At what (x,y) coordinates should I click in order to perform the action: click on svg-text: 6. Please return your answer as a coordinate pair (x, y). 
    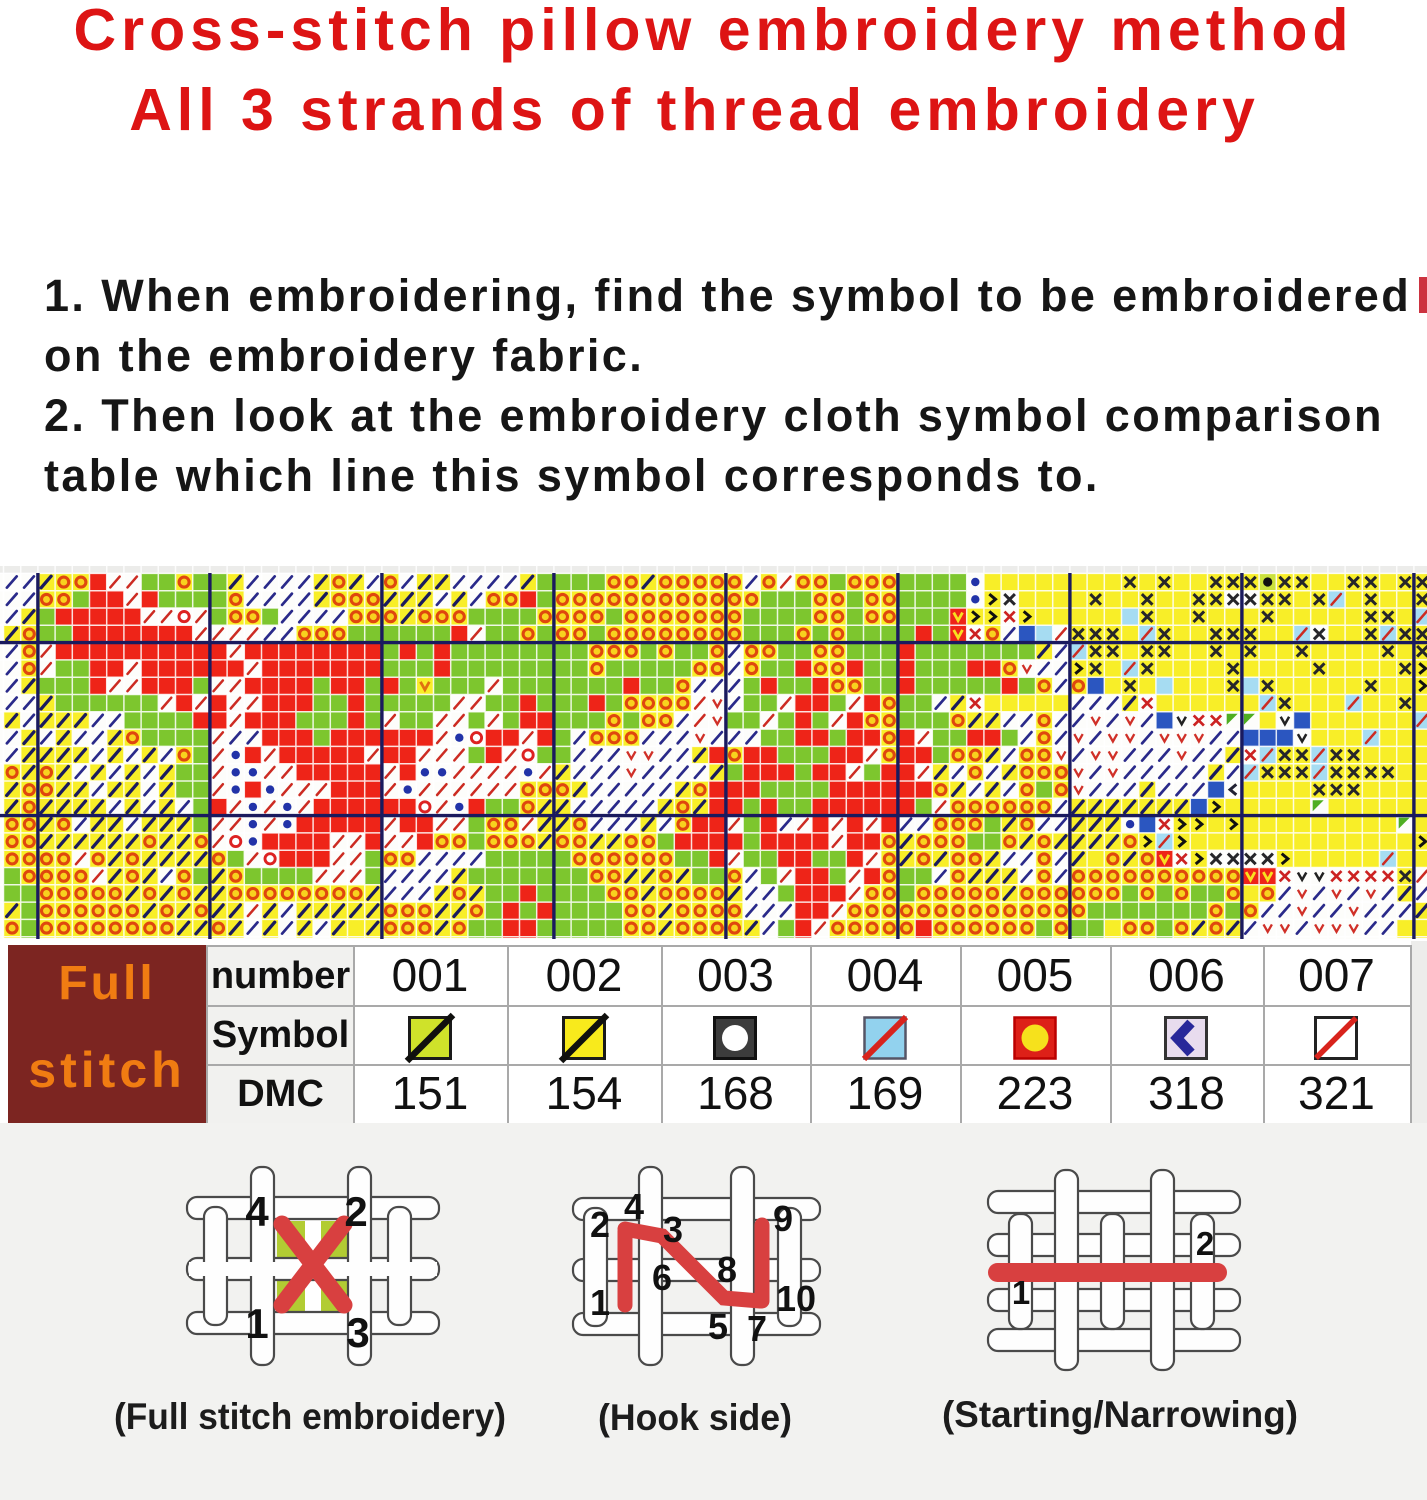
    Looking at the image, I should click on (662, 1277).